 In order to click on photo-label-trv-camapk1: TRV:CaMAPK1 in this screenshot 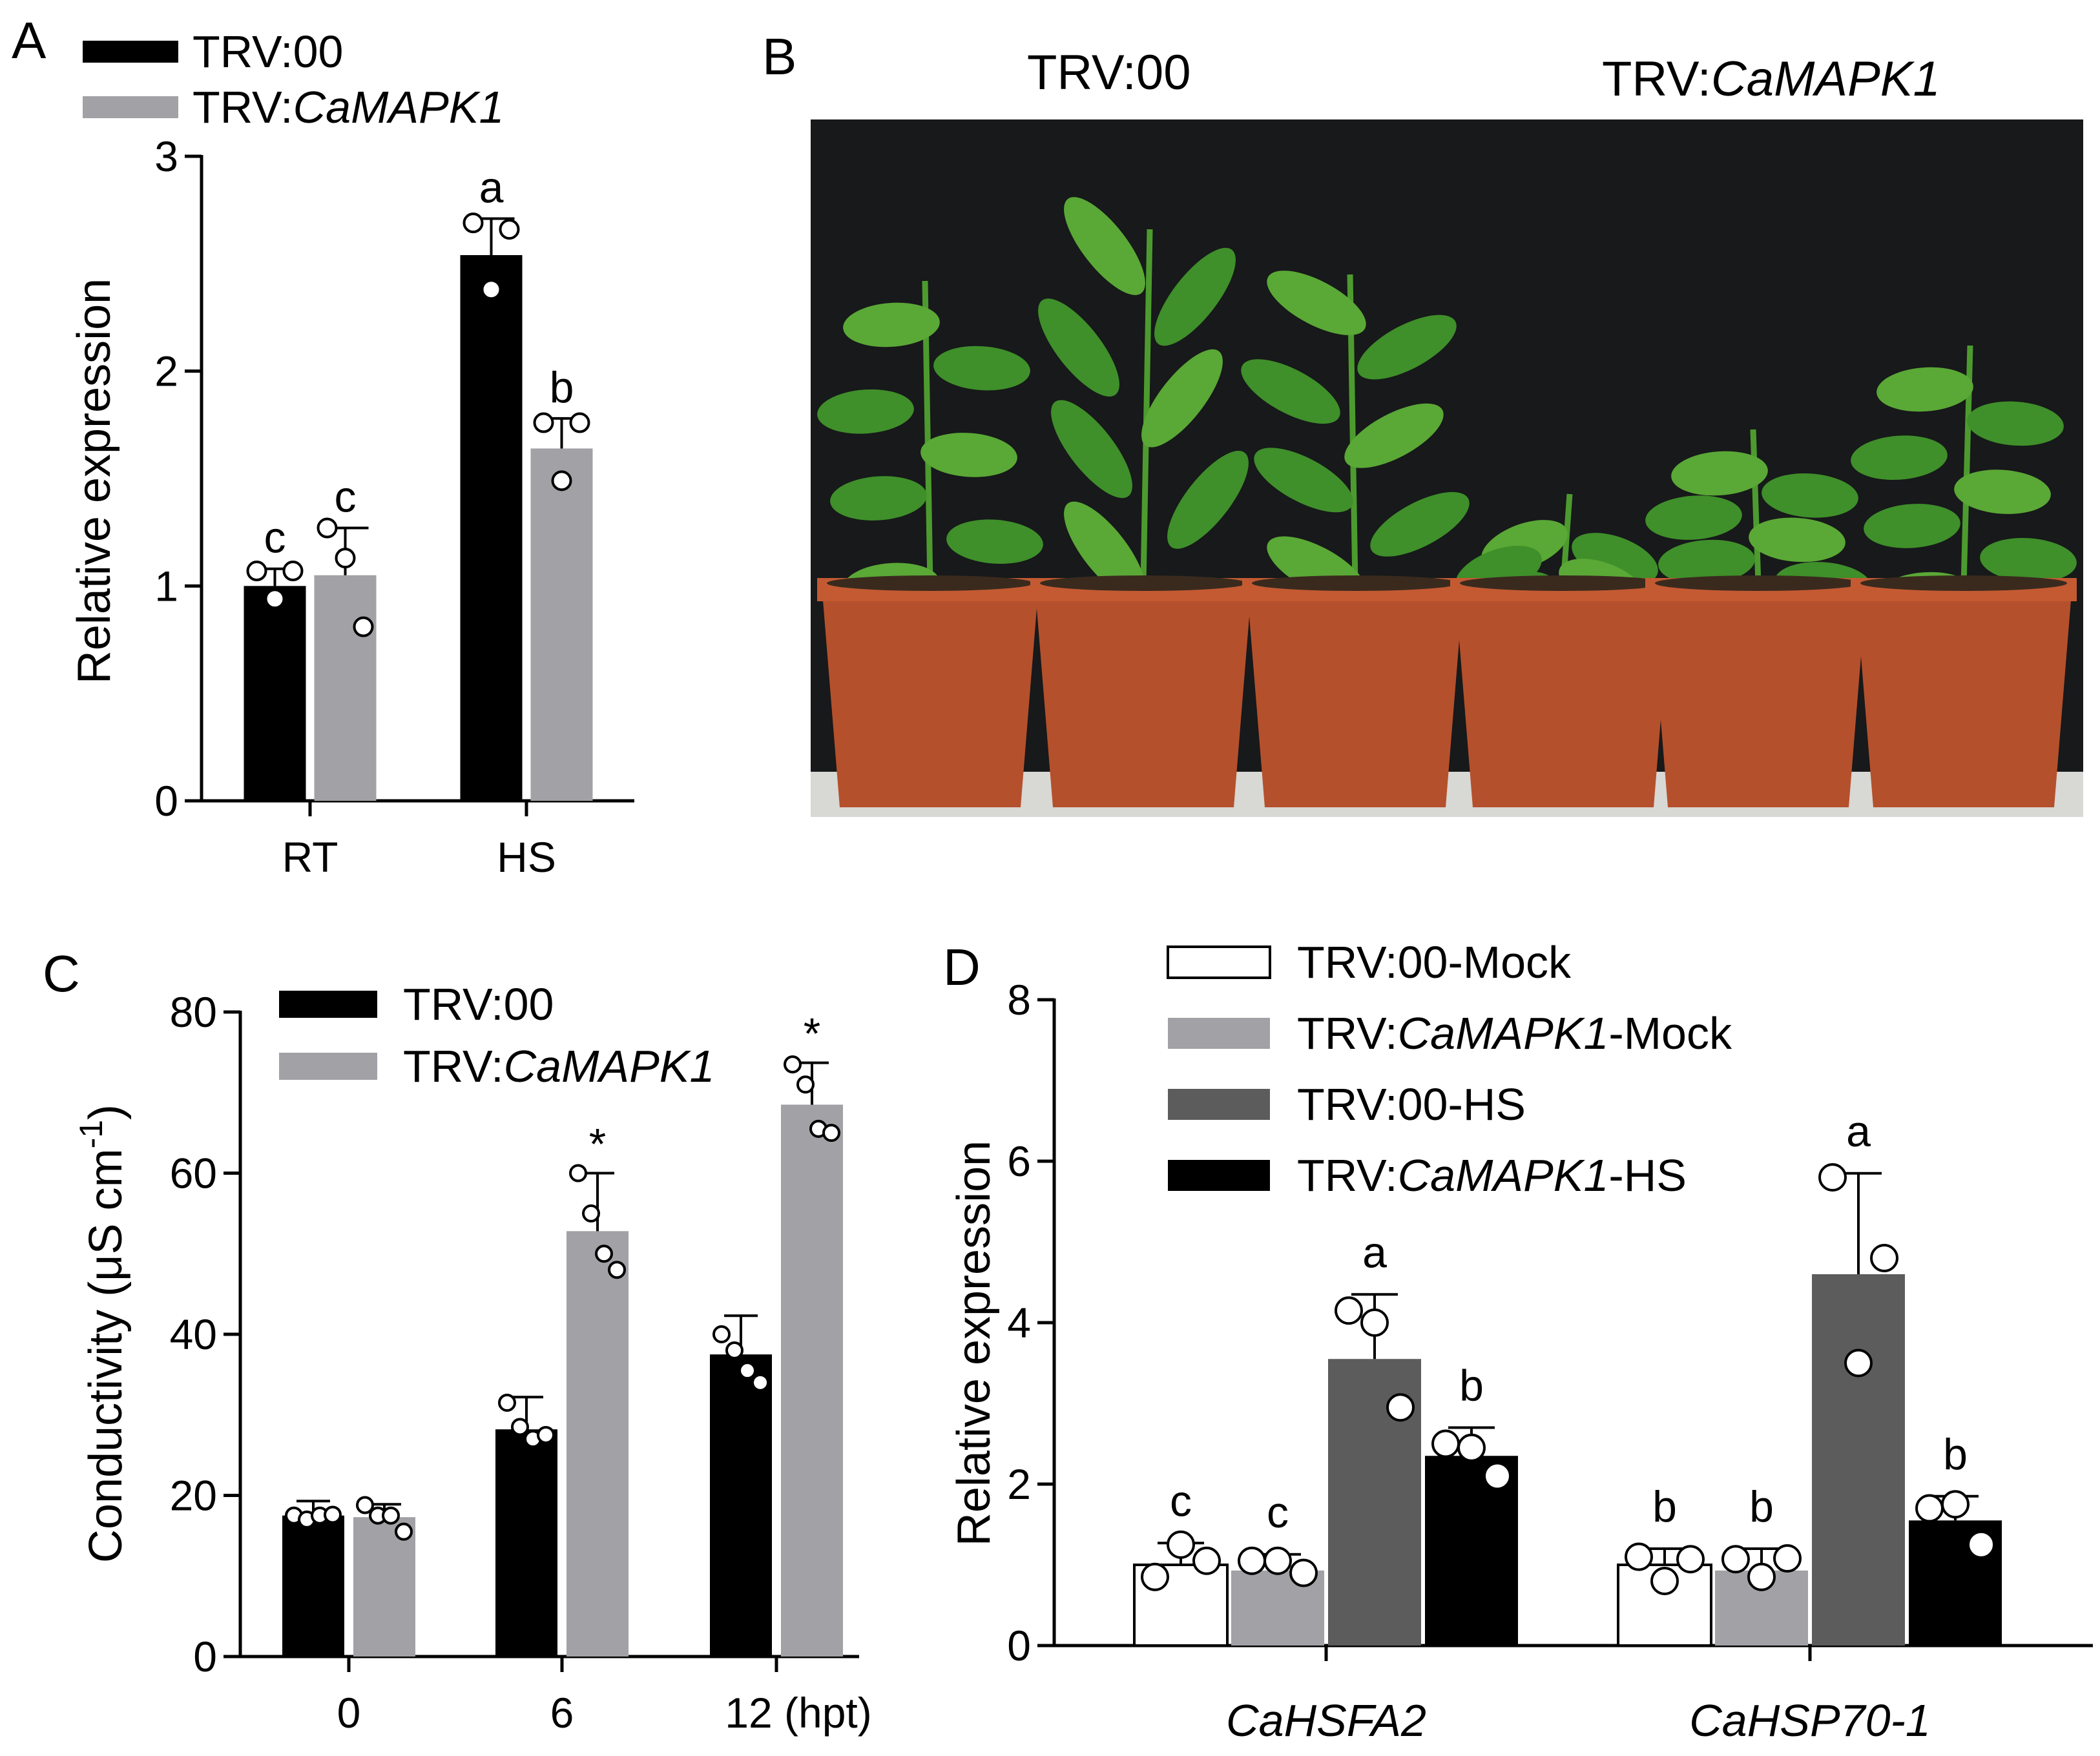, I will do `click(1771, 79)`.